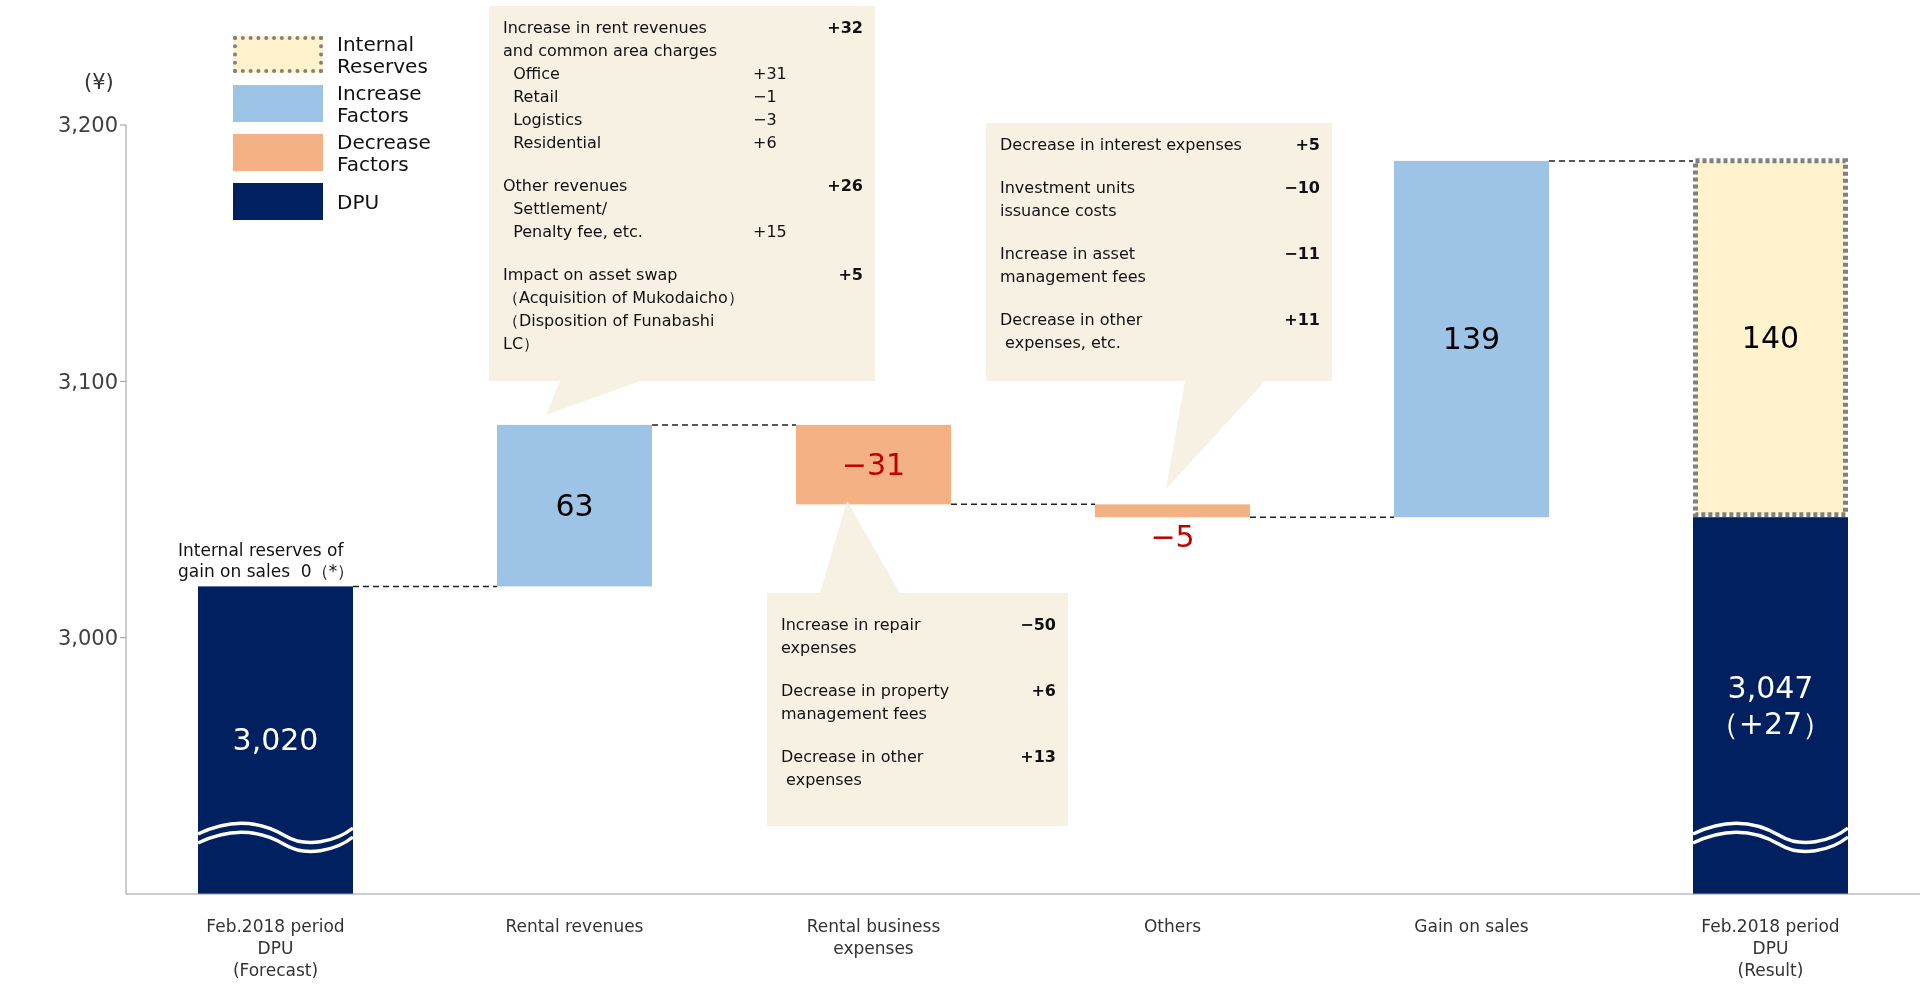 This screenshot has height=984, width=1925. I want to click on x-tick-label: Gain on sales, so click(1471, 926).